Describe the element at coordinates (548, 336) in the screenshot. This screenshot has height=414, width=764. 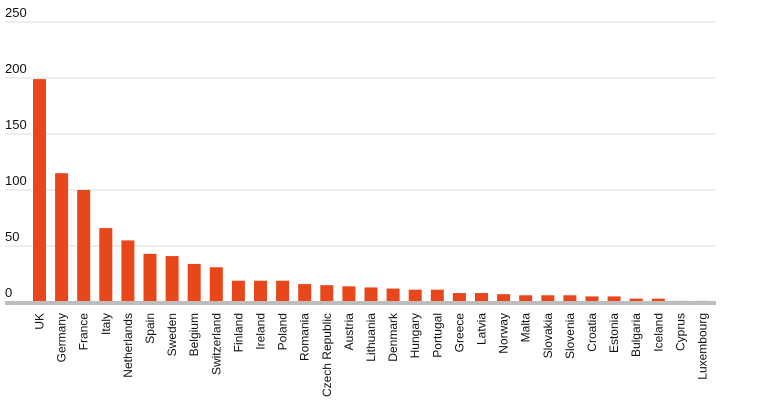
I see `x-tick-label: Slovakia` at that location.